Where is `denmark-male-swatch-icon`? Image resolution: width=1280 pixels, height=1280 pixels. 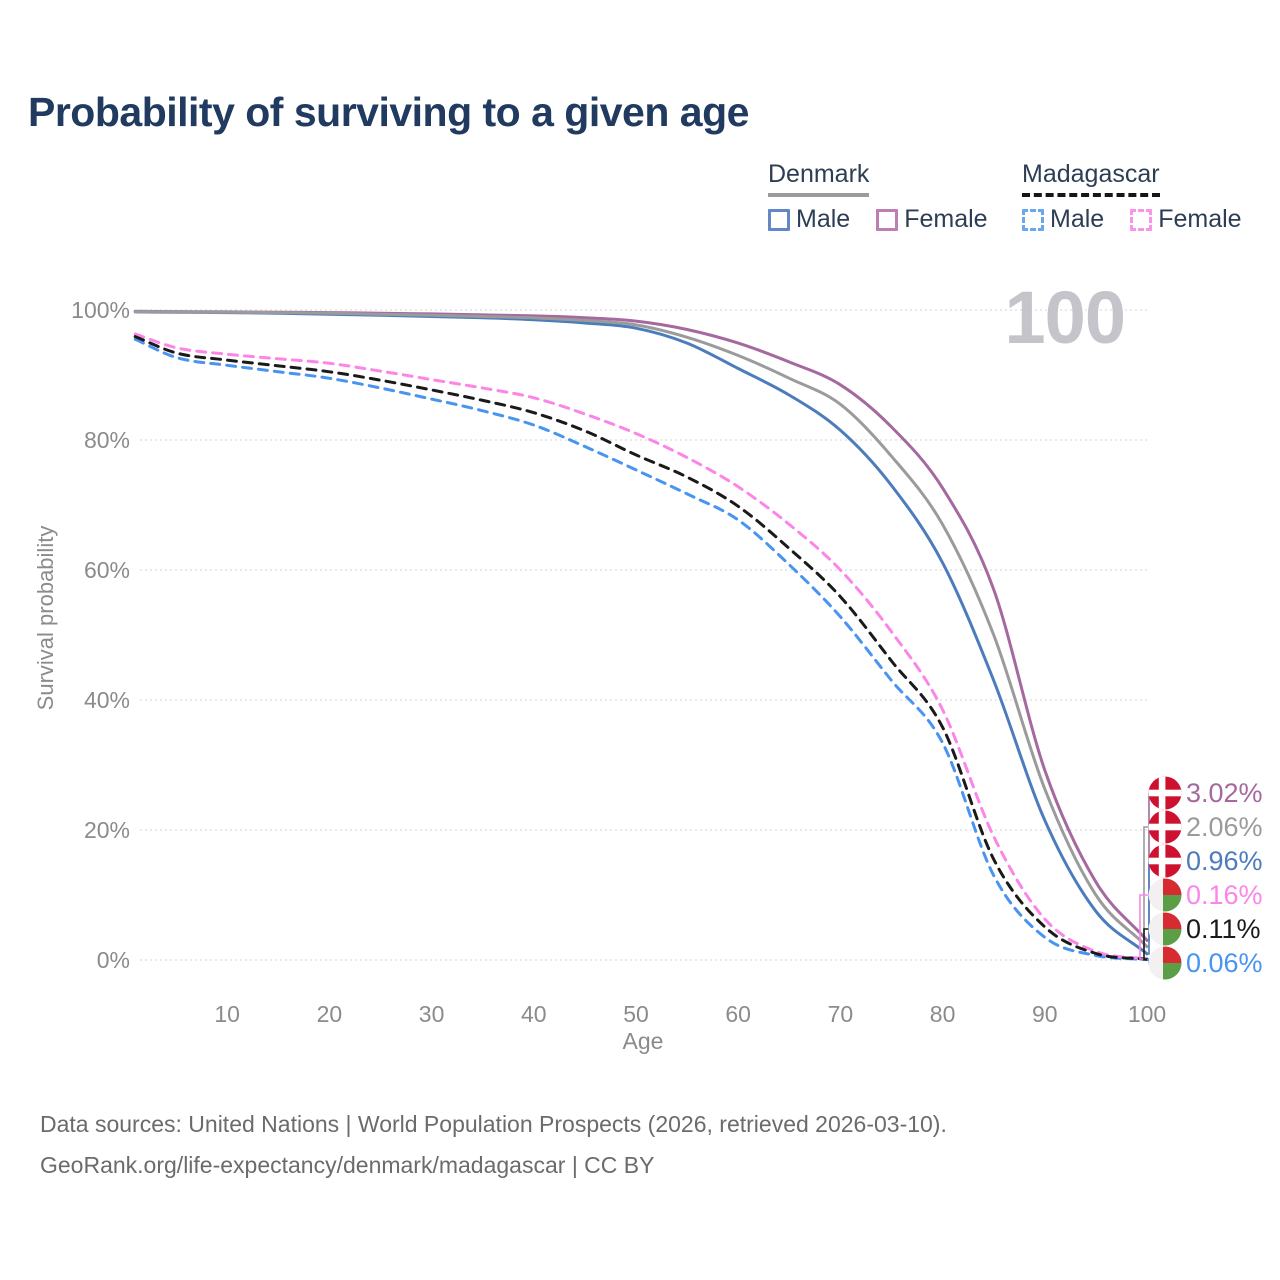
denmark-male-swatch-icon is located at coordinates (779, 219).